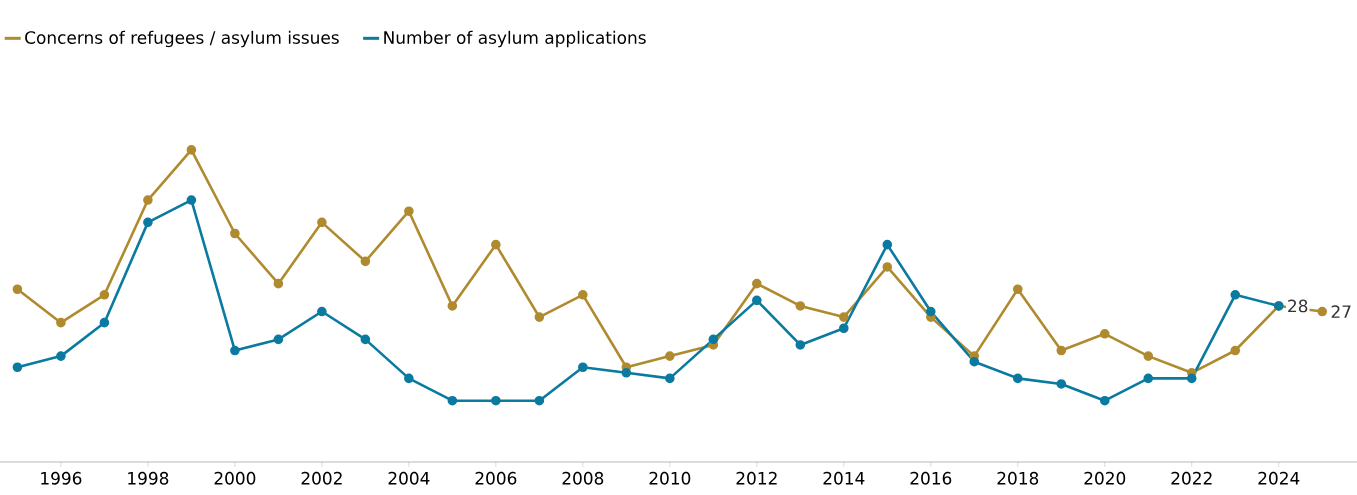 This screenshot has width=1357, height=495. What do you see at coordinates (515, 39) in the screenshot?
I see `legend-label: Number of asylum applications` at bounding box center [515, 39].